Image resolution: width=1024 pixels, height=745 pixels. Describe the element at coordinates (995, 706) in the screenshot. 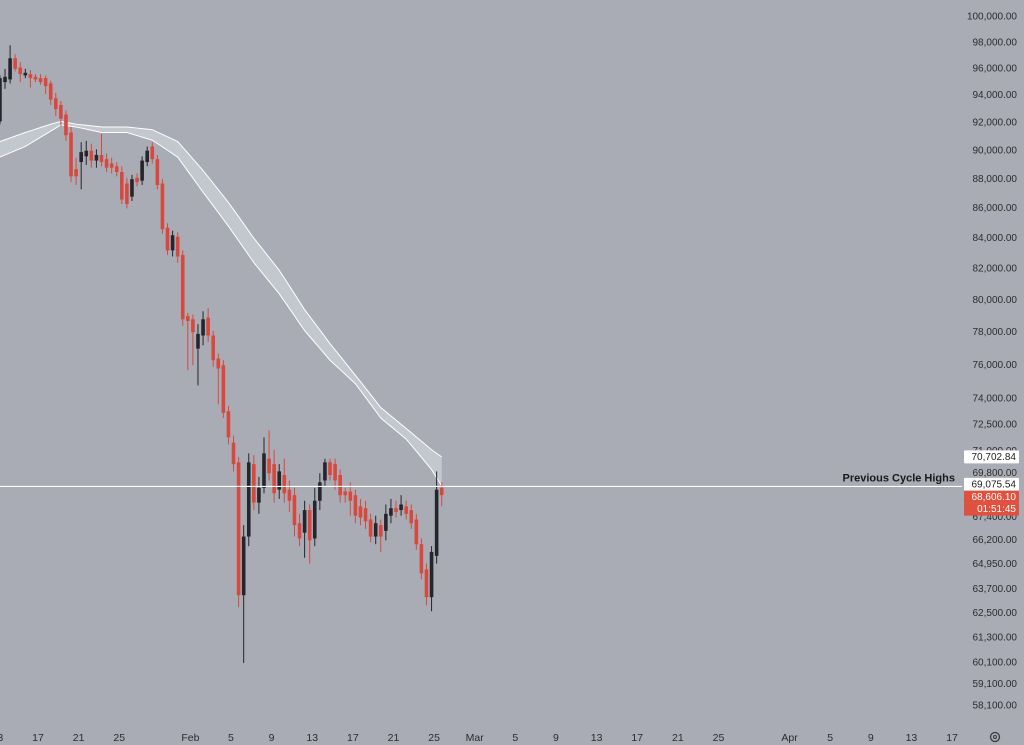

I see `y-tick-label: 58,100.00` at that location.